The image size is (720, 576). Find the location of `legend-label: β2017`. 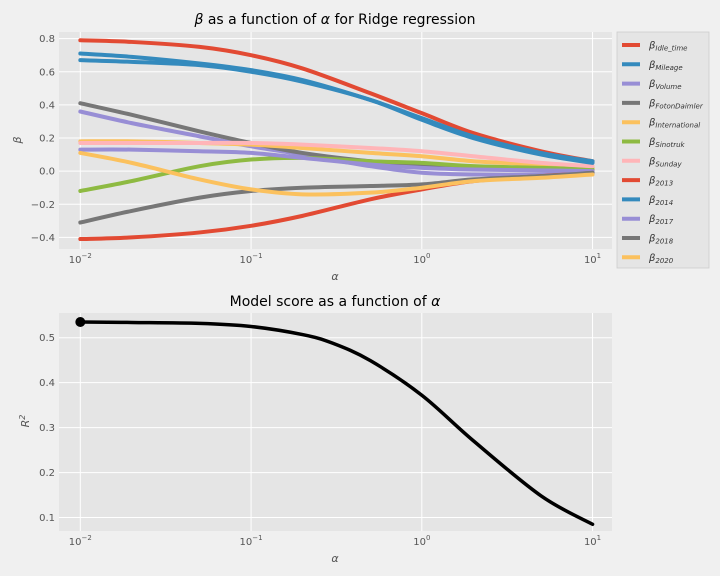

legend-label: β2017 is located at coordinates (661, 220).